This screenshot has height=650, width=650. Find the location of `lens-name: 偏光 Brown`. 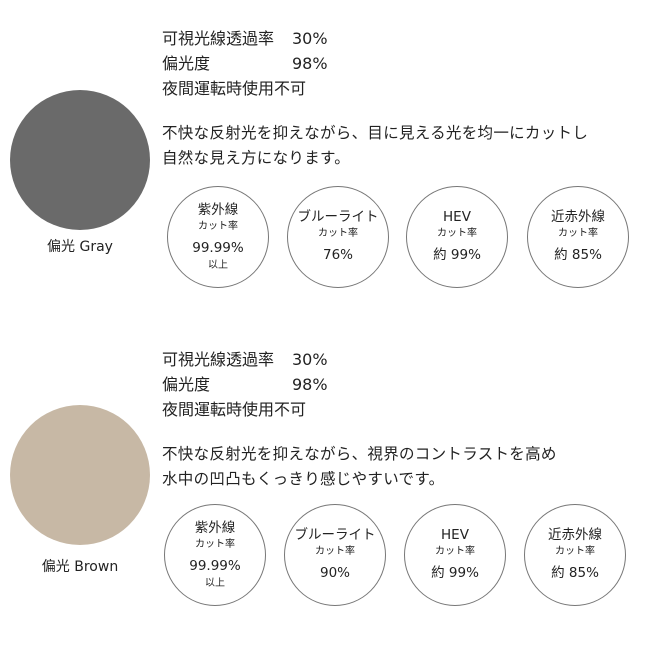

lens-name: 偏光 Brown is located at coordinates (80, 567).